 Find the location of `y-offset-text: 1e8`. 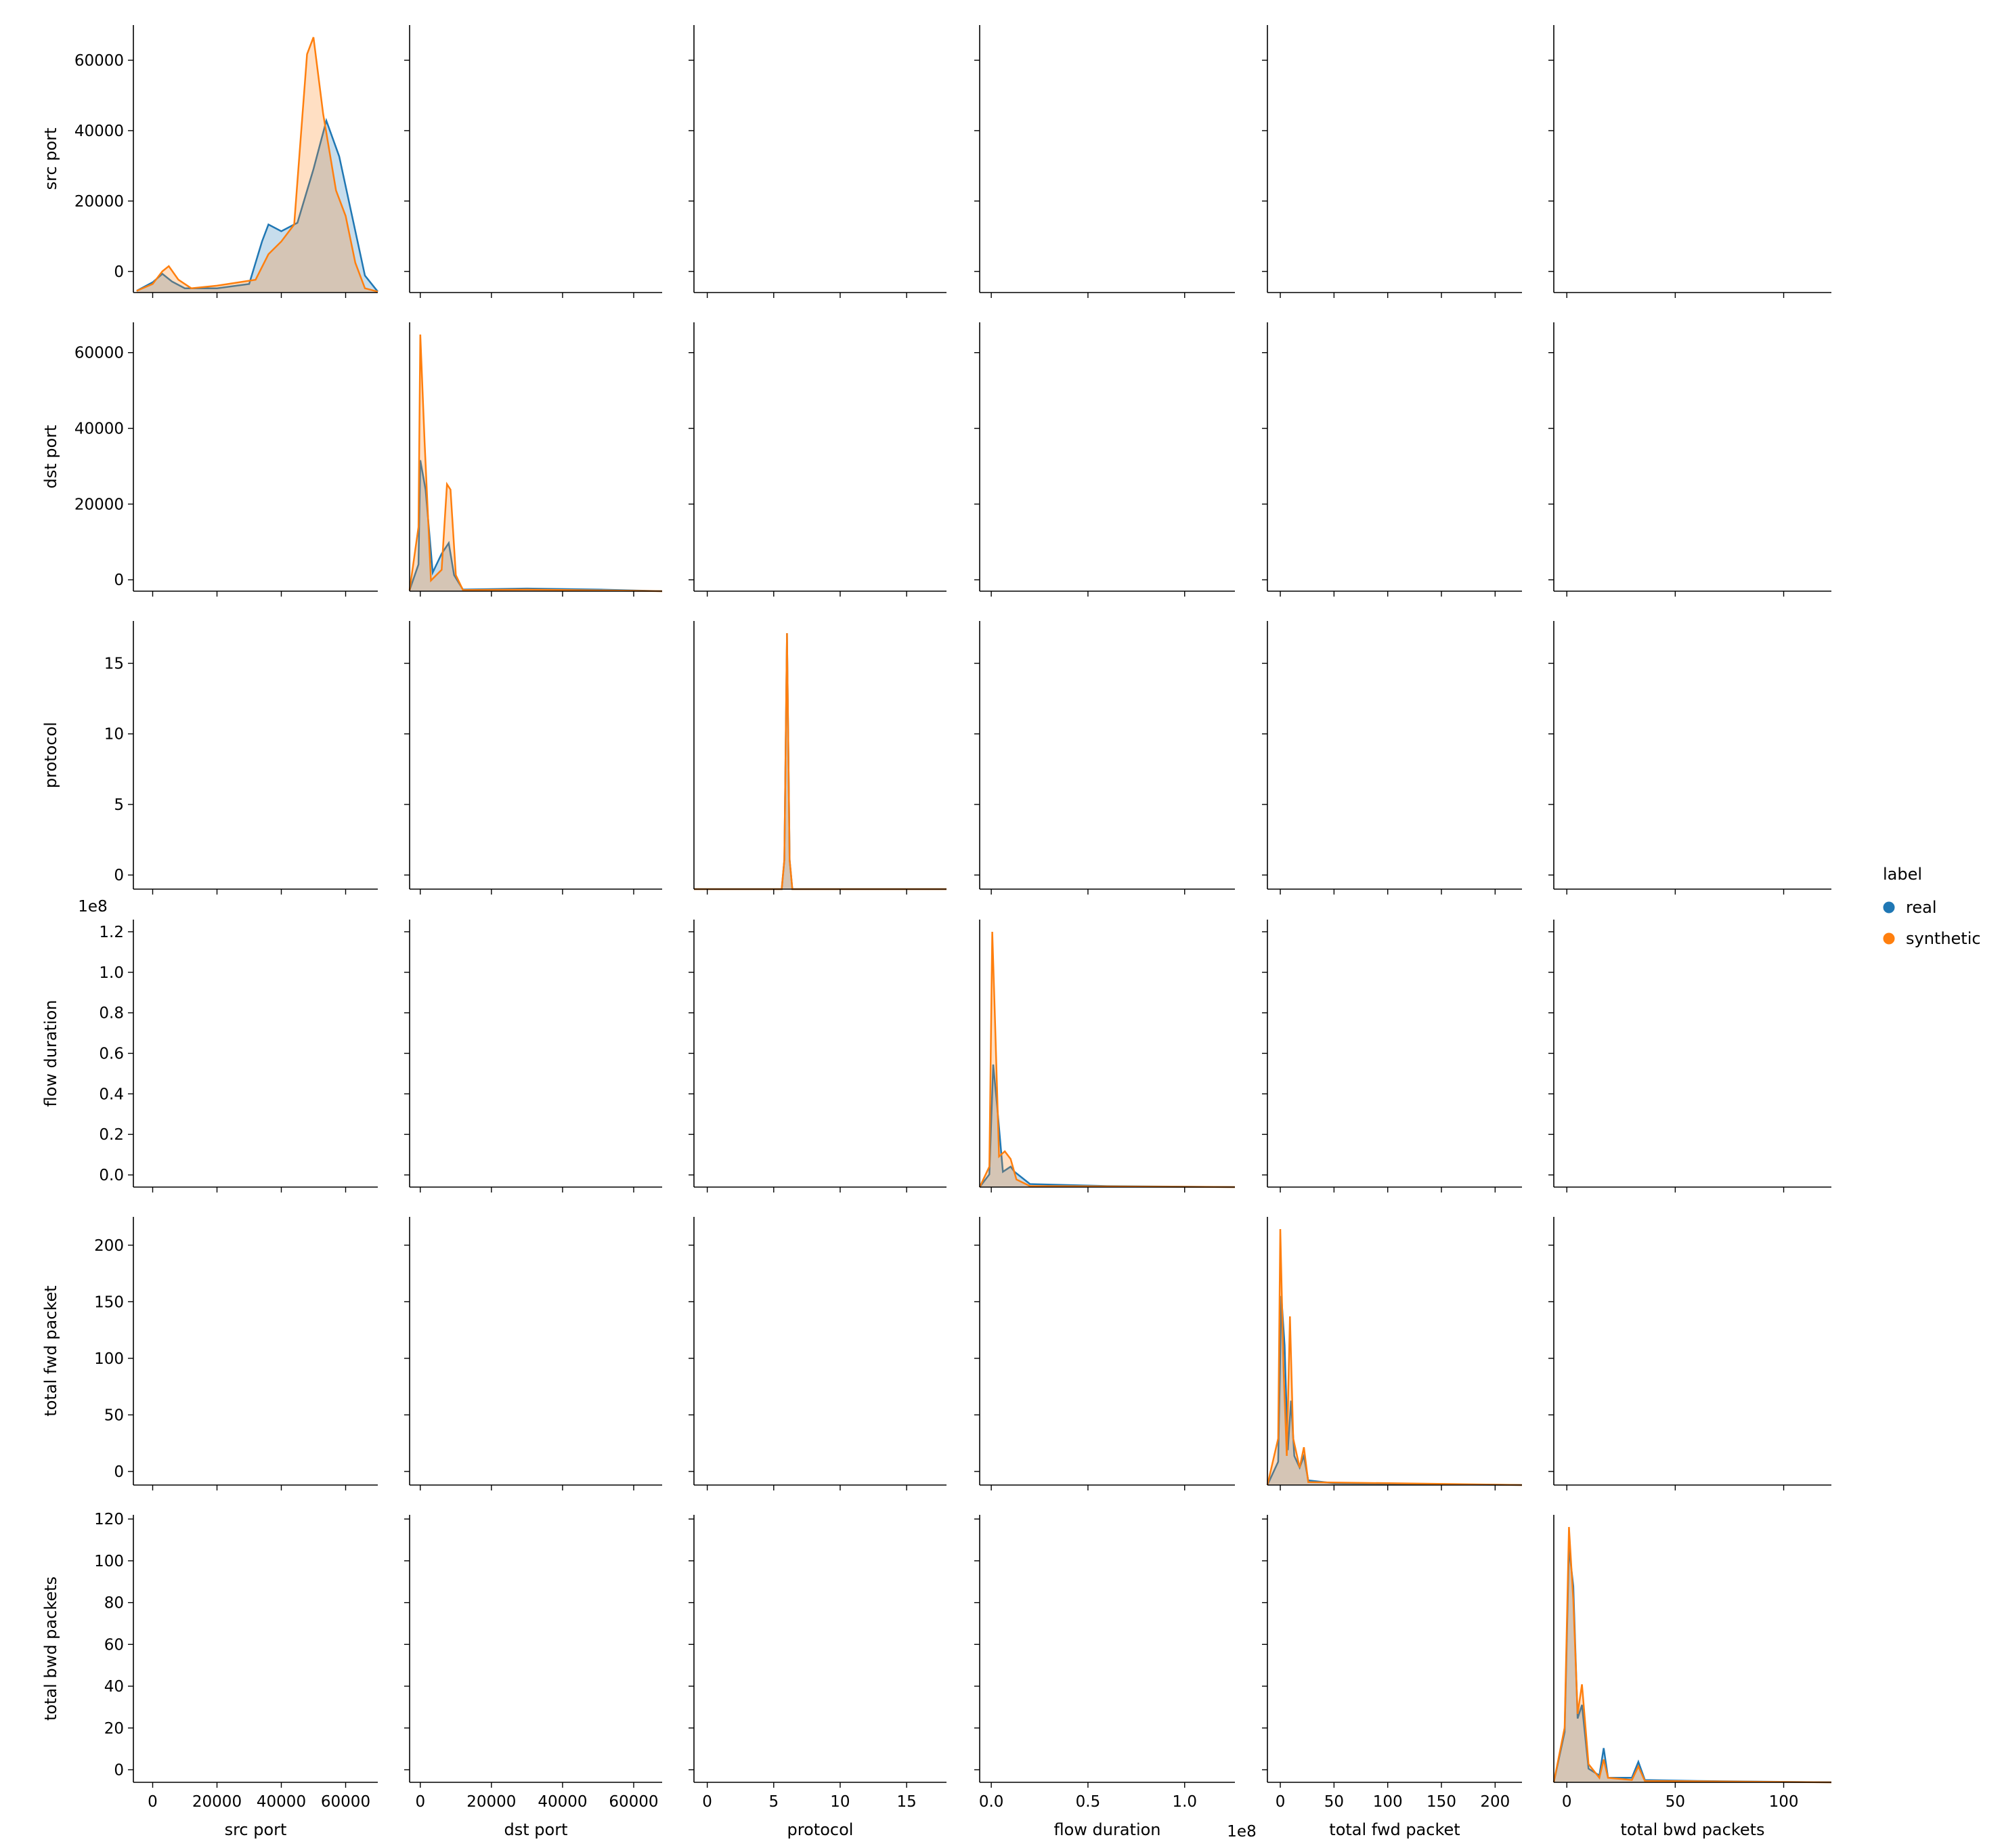

y-offset-text: 1e8 is located at coordinates (92, 907).